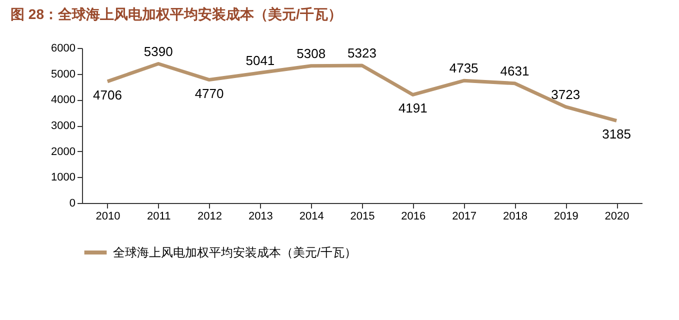 The height and width of the screenshot is (320, 679). What do you see at coordinates (234, 253) in the screenshot?
I see `legend-label: 全球海上风电加权平均安装成本（美元/千瓦）` at bounding box center [234, 253].